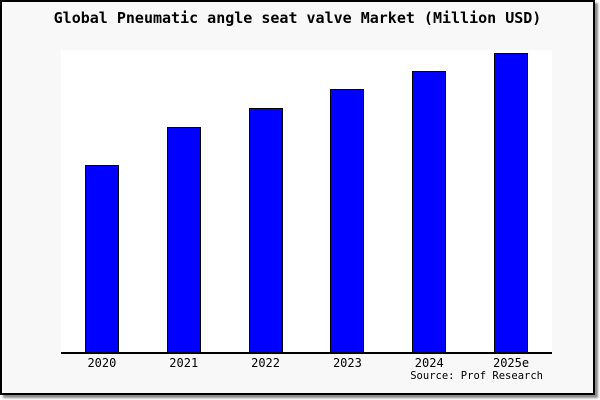  What do you see at coordinates (511, 363) in the screenshot?
I see `x-axis-label: 2025e` at bounding box center [511, 363].